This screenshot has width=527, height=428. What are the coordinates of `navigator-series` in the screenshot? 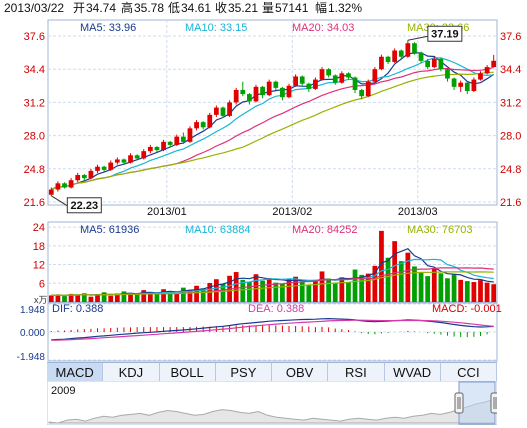 It's located at (272, 403).